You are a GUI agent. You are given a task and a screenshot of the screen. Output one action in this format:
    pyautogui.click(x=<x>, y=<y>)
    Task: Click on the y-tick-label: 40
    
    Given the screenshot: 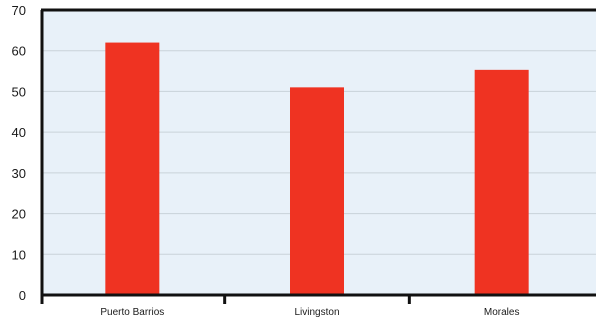 What is the action you would take?
    pyautogui.click(x=19, y=132)
    